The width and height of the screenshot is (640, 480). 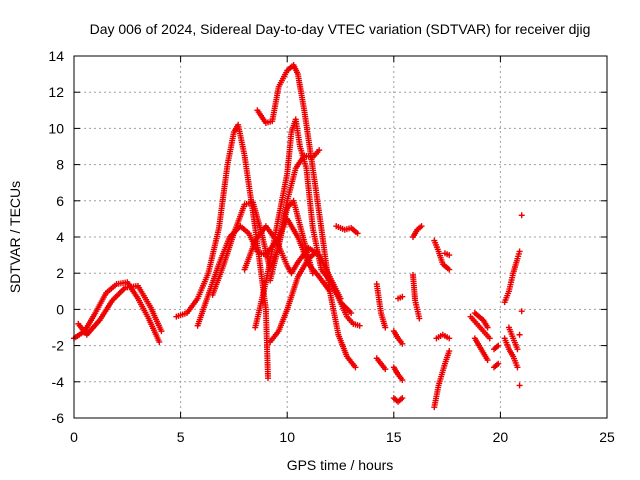 I want to click on y-tick-label: -6, so click(x=58, y=418).